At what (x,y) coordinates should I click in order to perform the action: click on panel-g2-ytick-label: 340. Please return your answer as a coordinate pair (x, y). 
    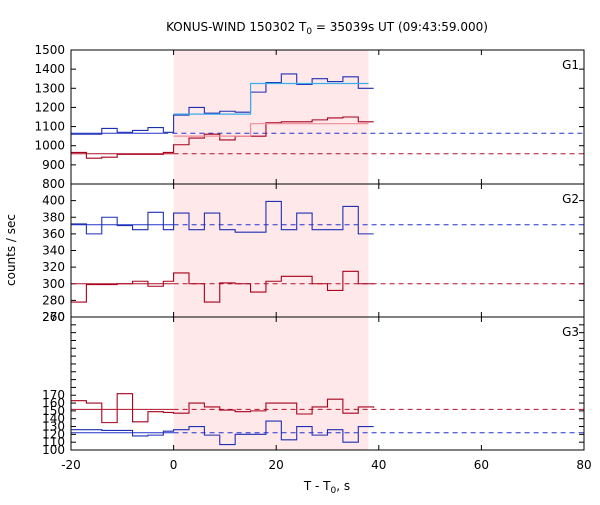
    Looking at the image, I should click on (53, 251).